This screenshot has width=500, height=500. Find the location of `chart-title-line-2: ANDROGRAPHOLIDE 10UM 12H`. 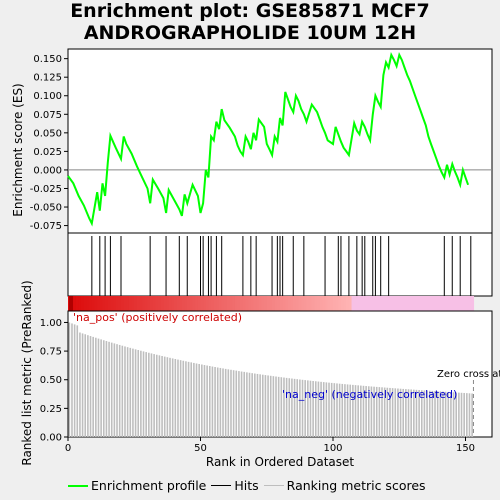

chart-title-line-2: ANDROGRAPHOLIDE 10UM 12H is located at coordinates (250, 33).